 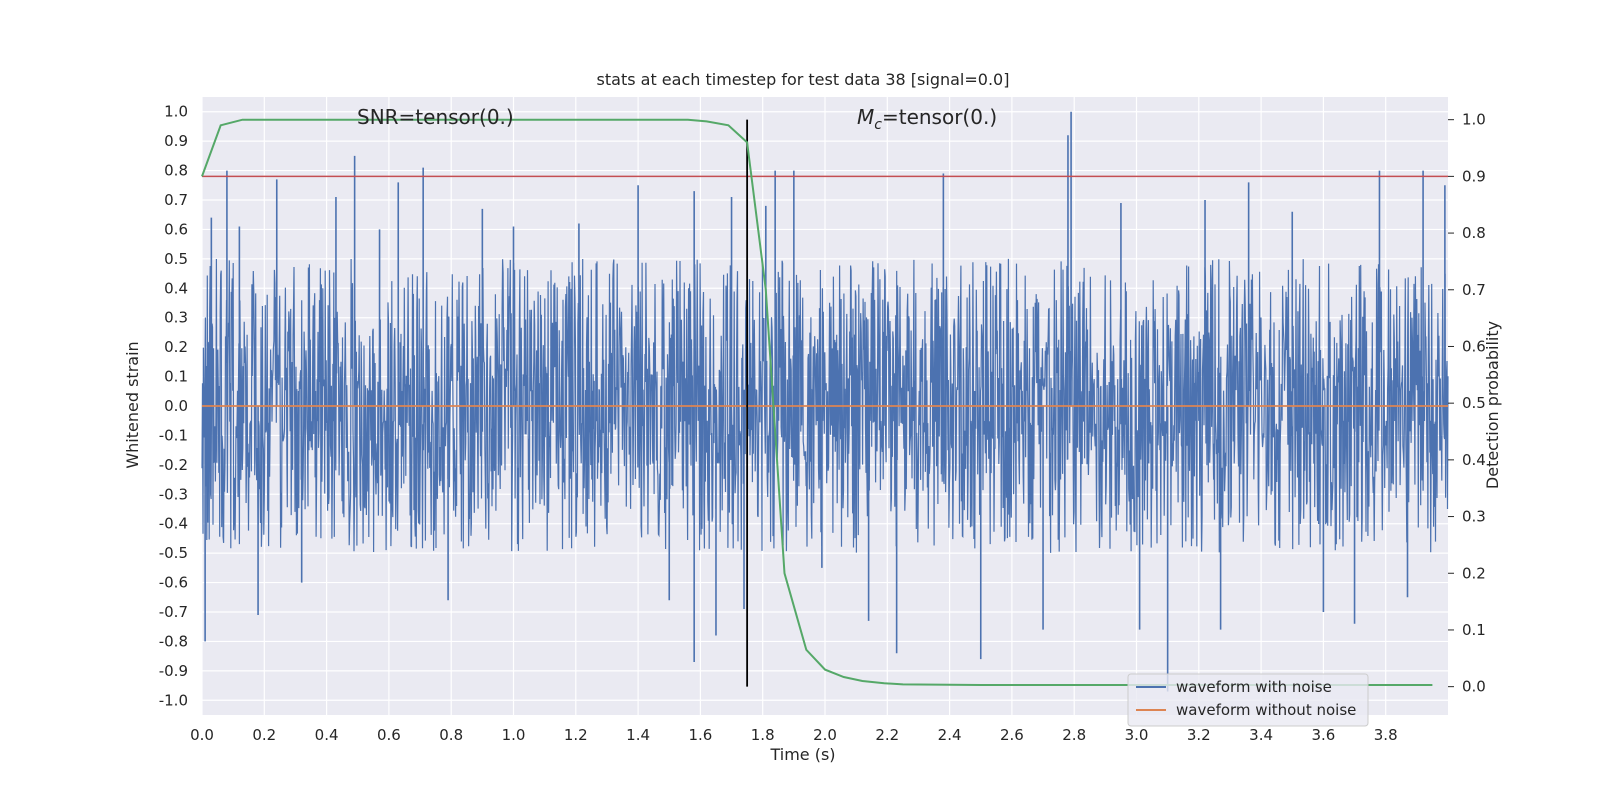 I want to click on x-tick-label: 2.8, so click(x=1074, y=735).